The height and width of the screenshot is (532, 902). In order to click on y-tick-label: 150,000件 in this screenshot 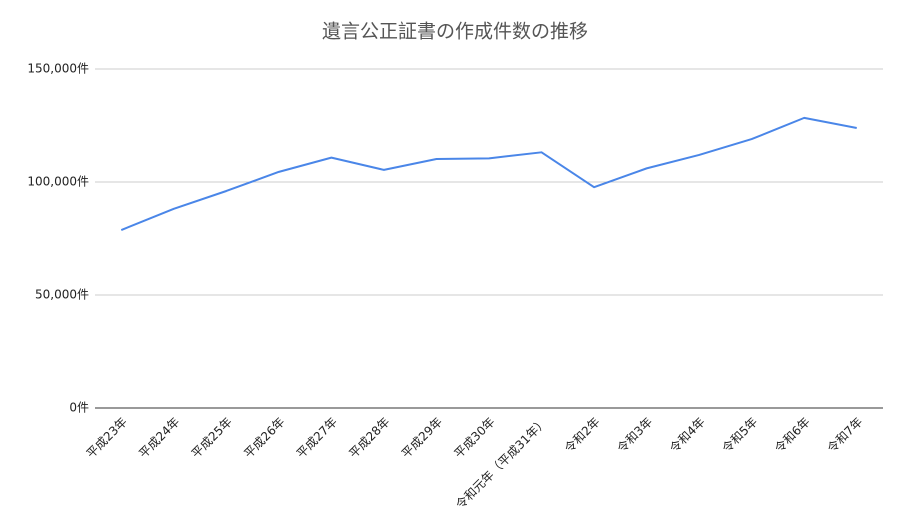, I will do `click(58, 69)`.